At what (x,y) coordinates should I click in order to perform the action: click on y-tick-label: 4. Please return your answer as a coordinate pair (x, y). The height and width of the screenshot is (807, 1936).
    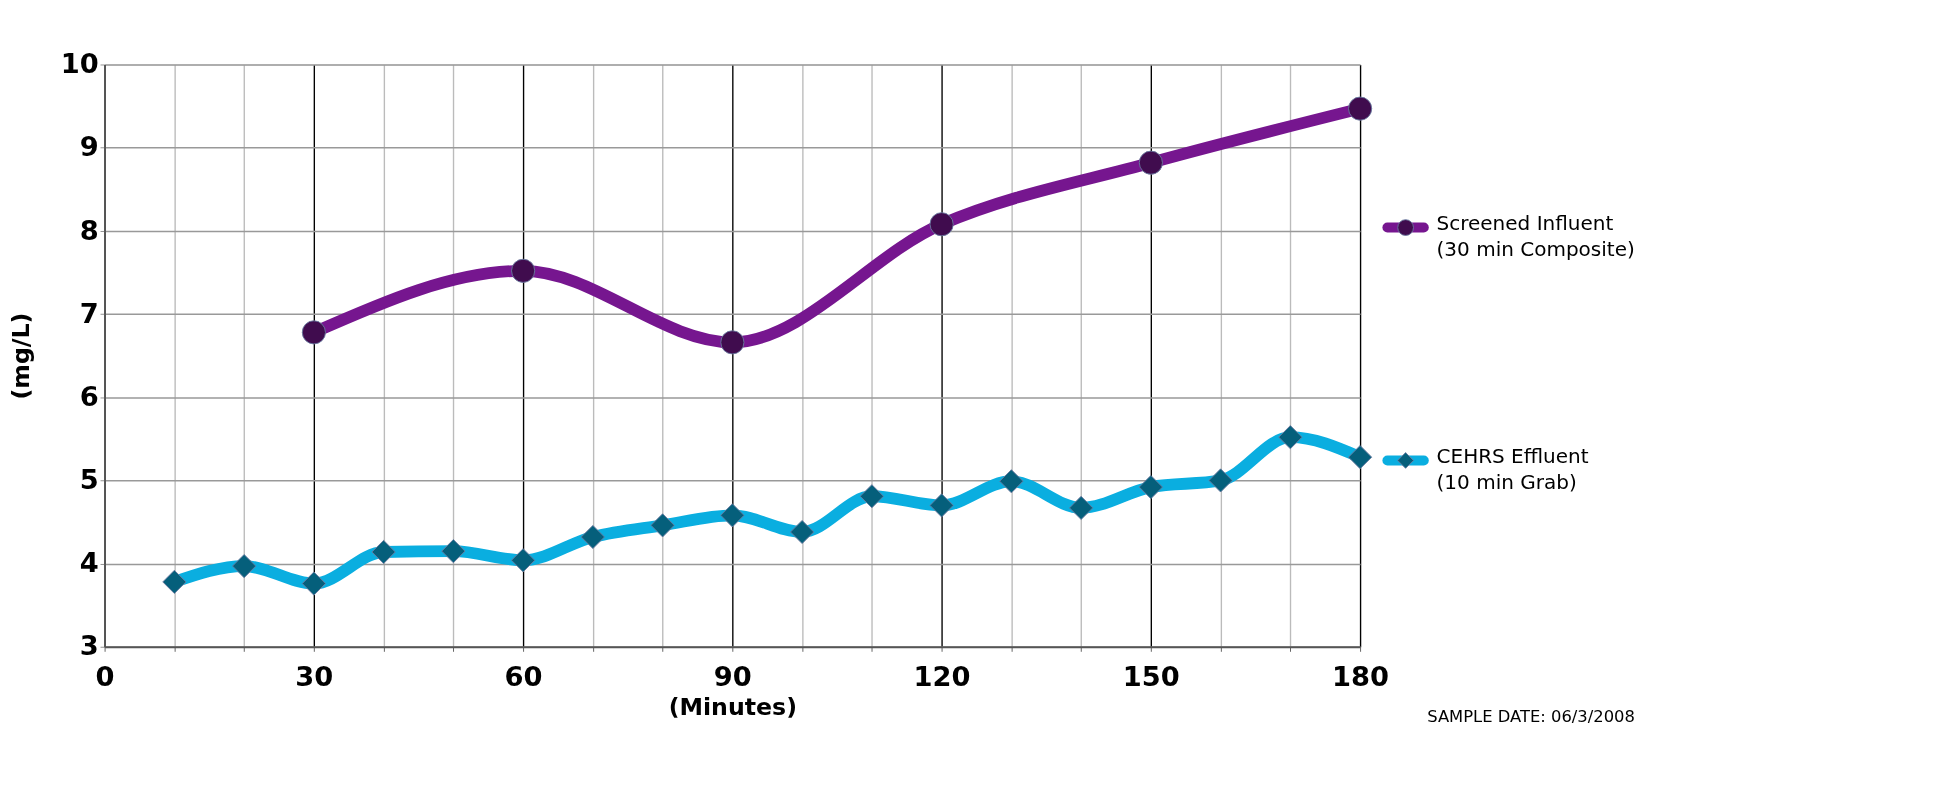
    Looking at the image, I should click on (89, 563).